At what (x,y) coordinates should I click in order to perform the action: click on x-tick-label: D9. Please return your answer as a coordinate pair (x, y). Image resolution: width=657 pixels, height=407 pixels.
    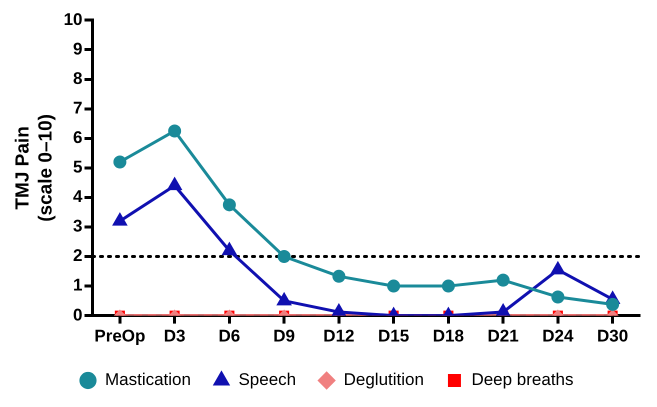
    Looking at the image, I should click on (284, 336).